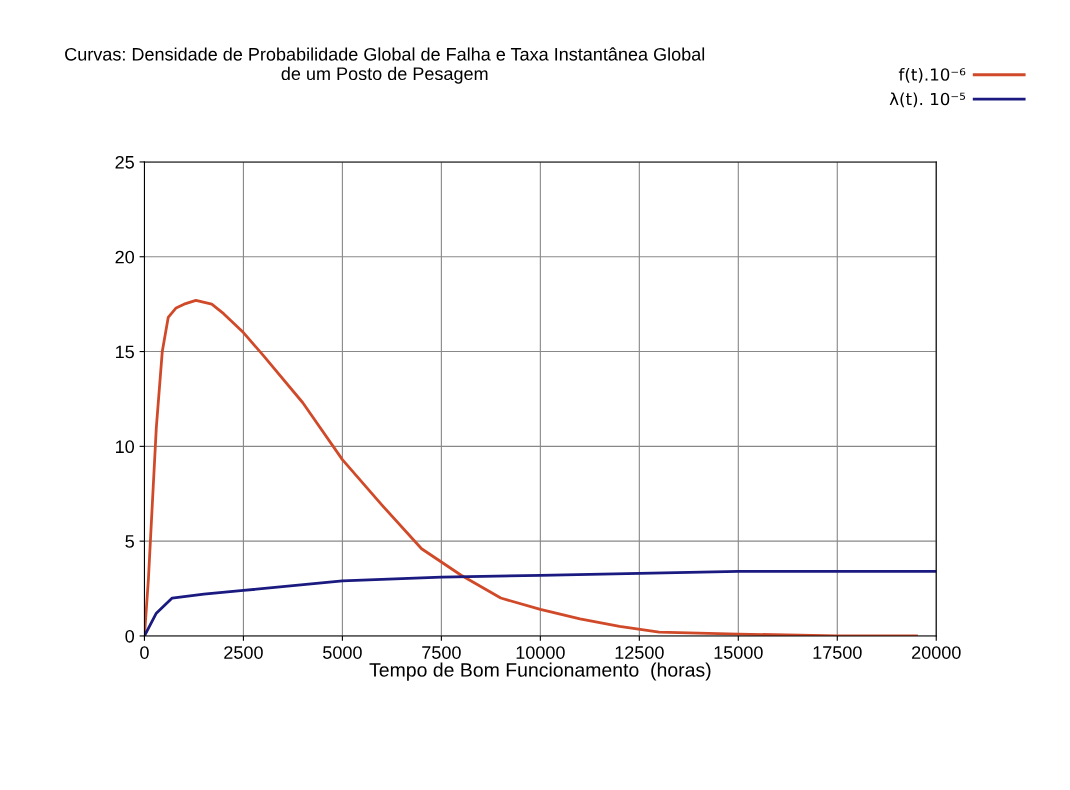  I want to click on legend-label: λ(t). 10⁻⁵, so click(927, 100).